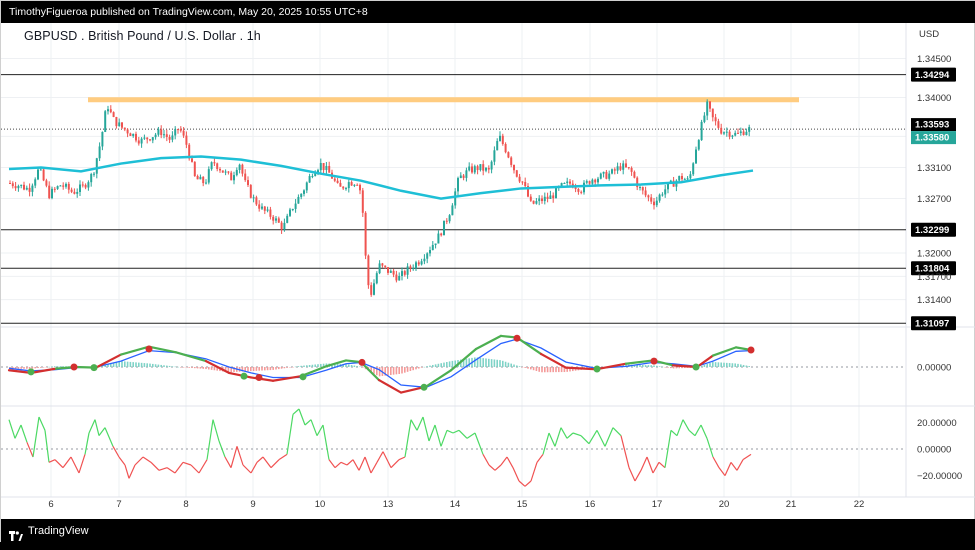 Image resolution: width=975 pixels, height=550 pixels. I want to click on ma-price-tag, so click(933, 138).